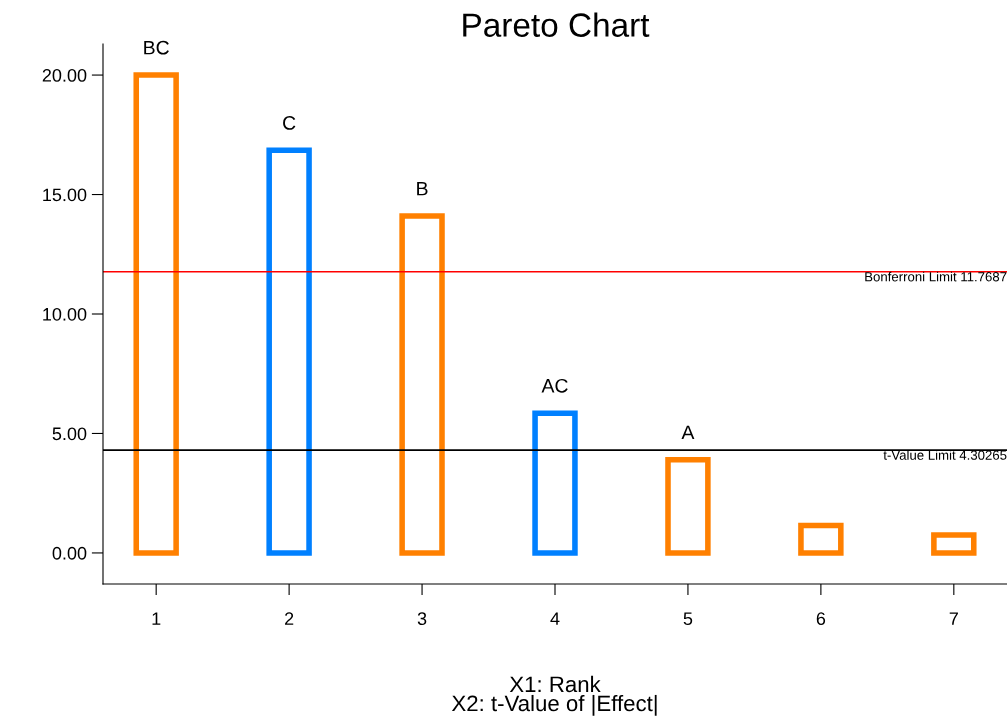 The width and height of the screenshot is (1007, 720). Describe the element at coordinates (554, 385) in the screenshot. I see `annotation: AC` at that location.